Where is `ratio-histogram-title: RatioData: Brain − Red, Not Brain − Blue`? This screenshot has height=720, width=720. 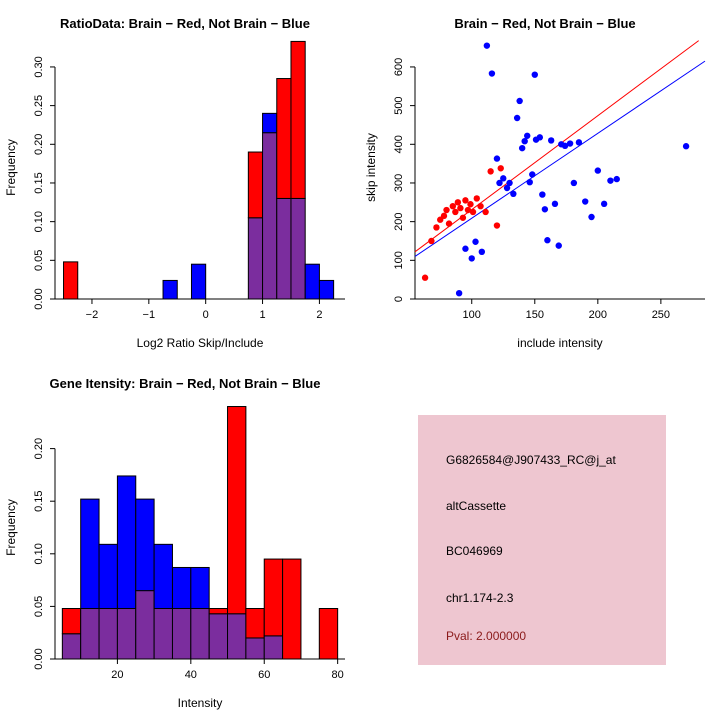 ratio-histogram-title: RatioData: Brain − Red, Not Brain − Blue is located at coordinates (185, 23).